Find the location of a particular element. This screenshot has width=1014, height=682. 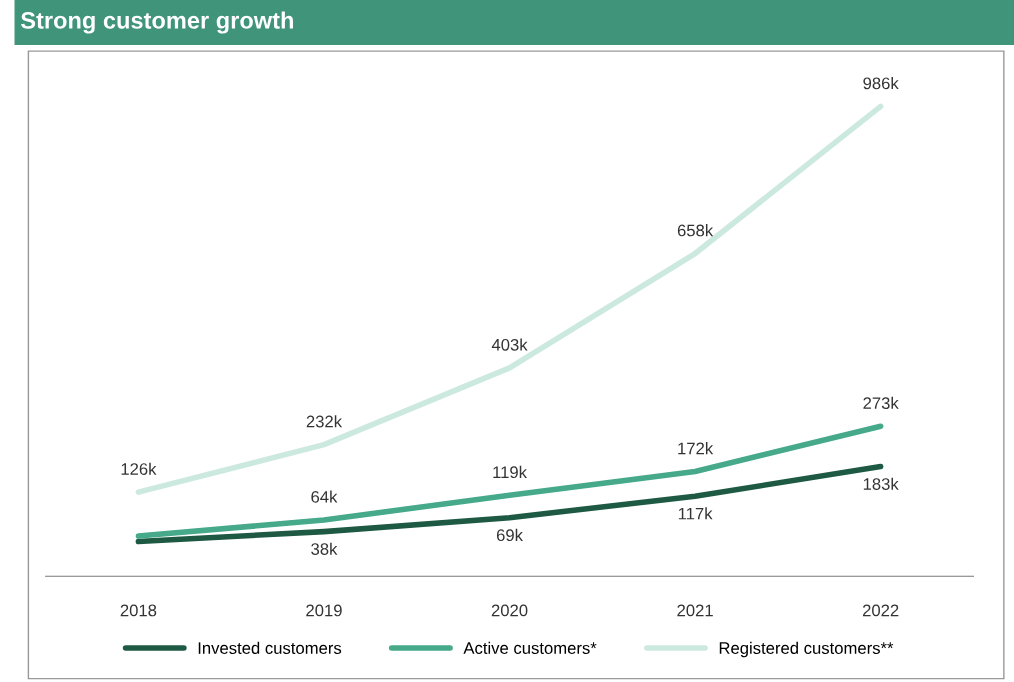

x-tick-label: 2022 is located at coordinates (880, 610).